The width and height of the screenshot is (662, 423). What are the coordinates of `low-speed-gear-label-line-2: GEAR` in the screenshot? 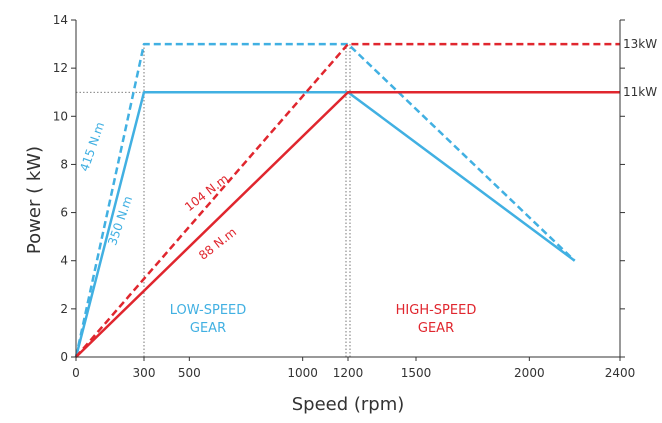 It's located at (208, 328).